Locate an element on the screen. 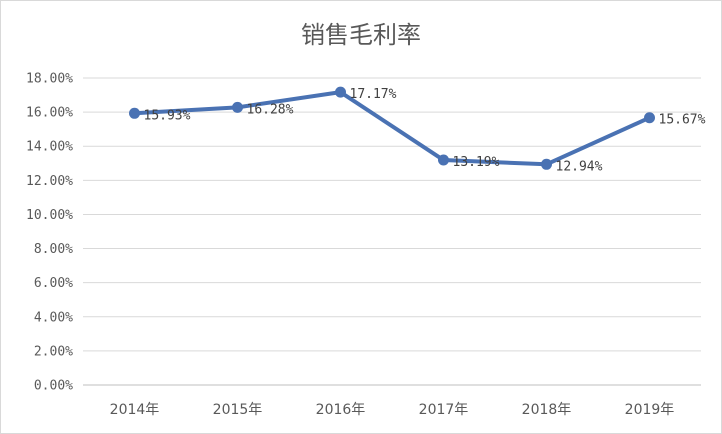 Image resolution: width=722 pixels, height=434 pixels. y-tick-label: 2.00% is located at coordinates (53, 351).